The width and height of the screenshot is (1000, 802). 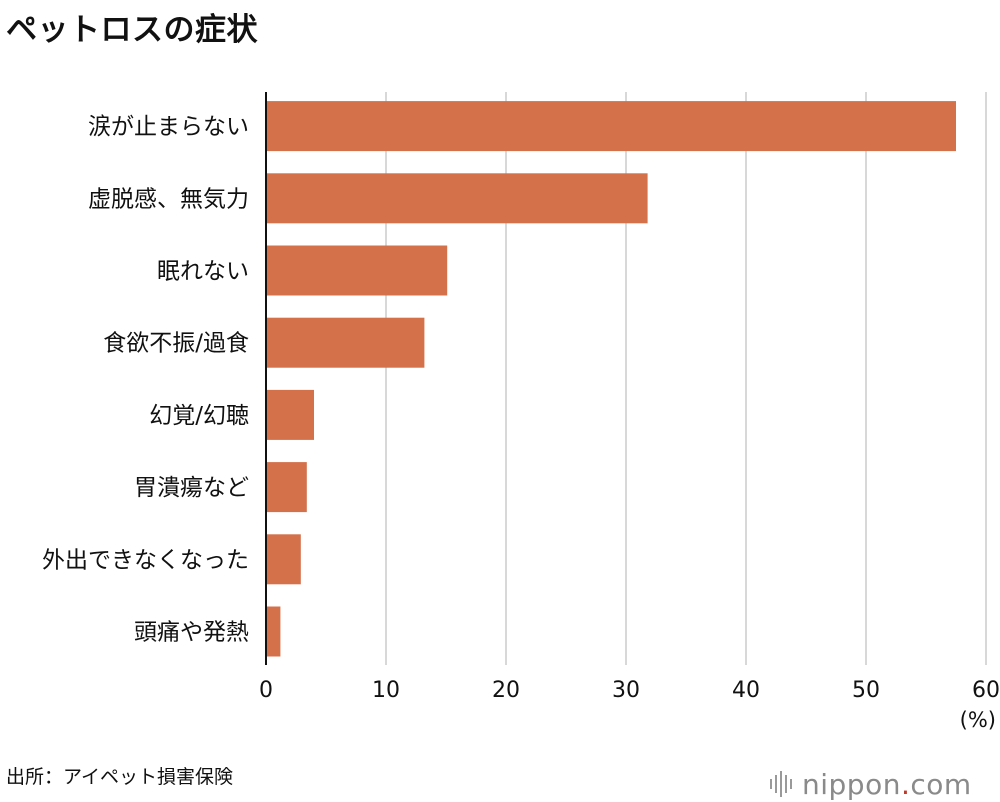 What do you see at coordinates (746, 690) in the screenshot?
I see `x-tick-label: 40` at bounding box center [746, 690].